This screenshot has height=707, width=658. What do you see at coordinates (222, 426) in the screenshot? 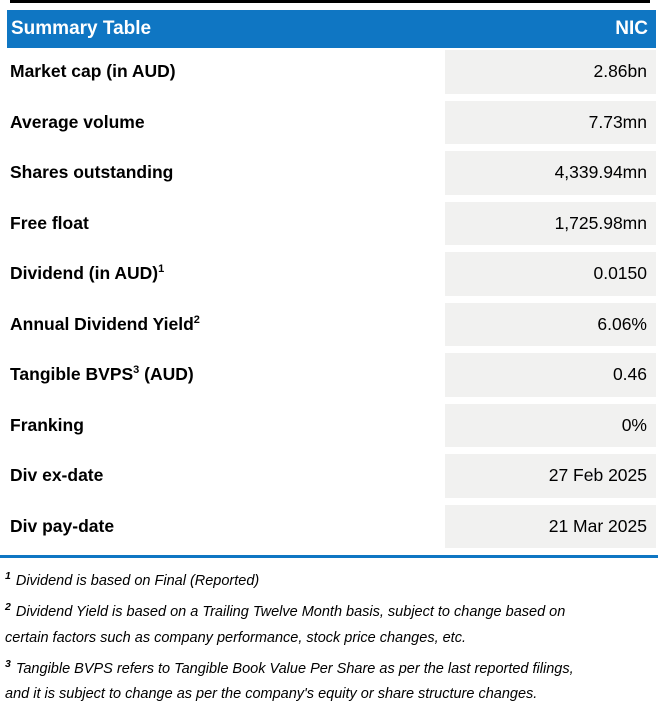
I see `row-label: Franking` at bounding box center [222, 426].